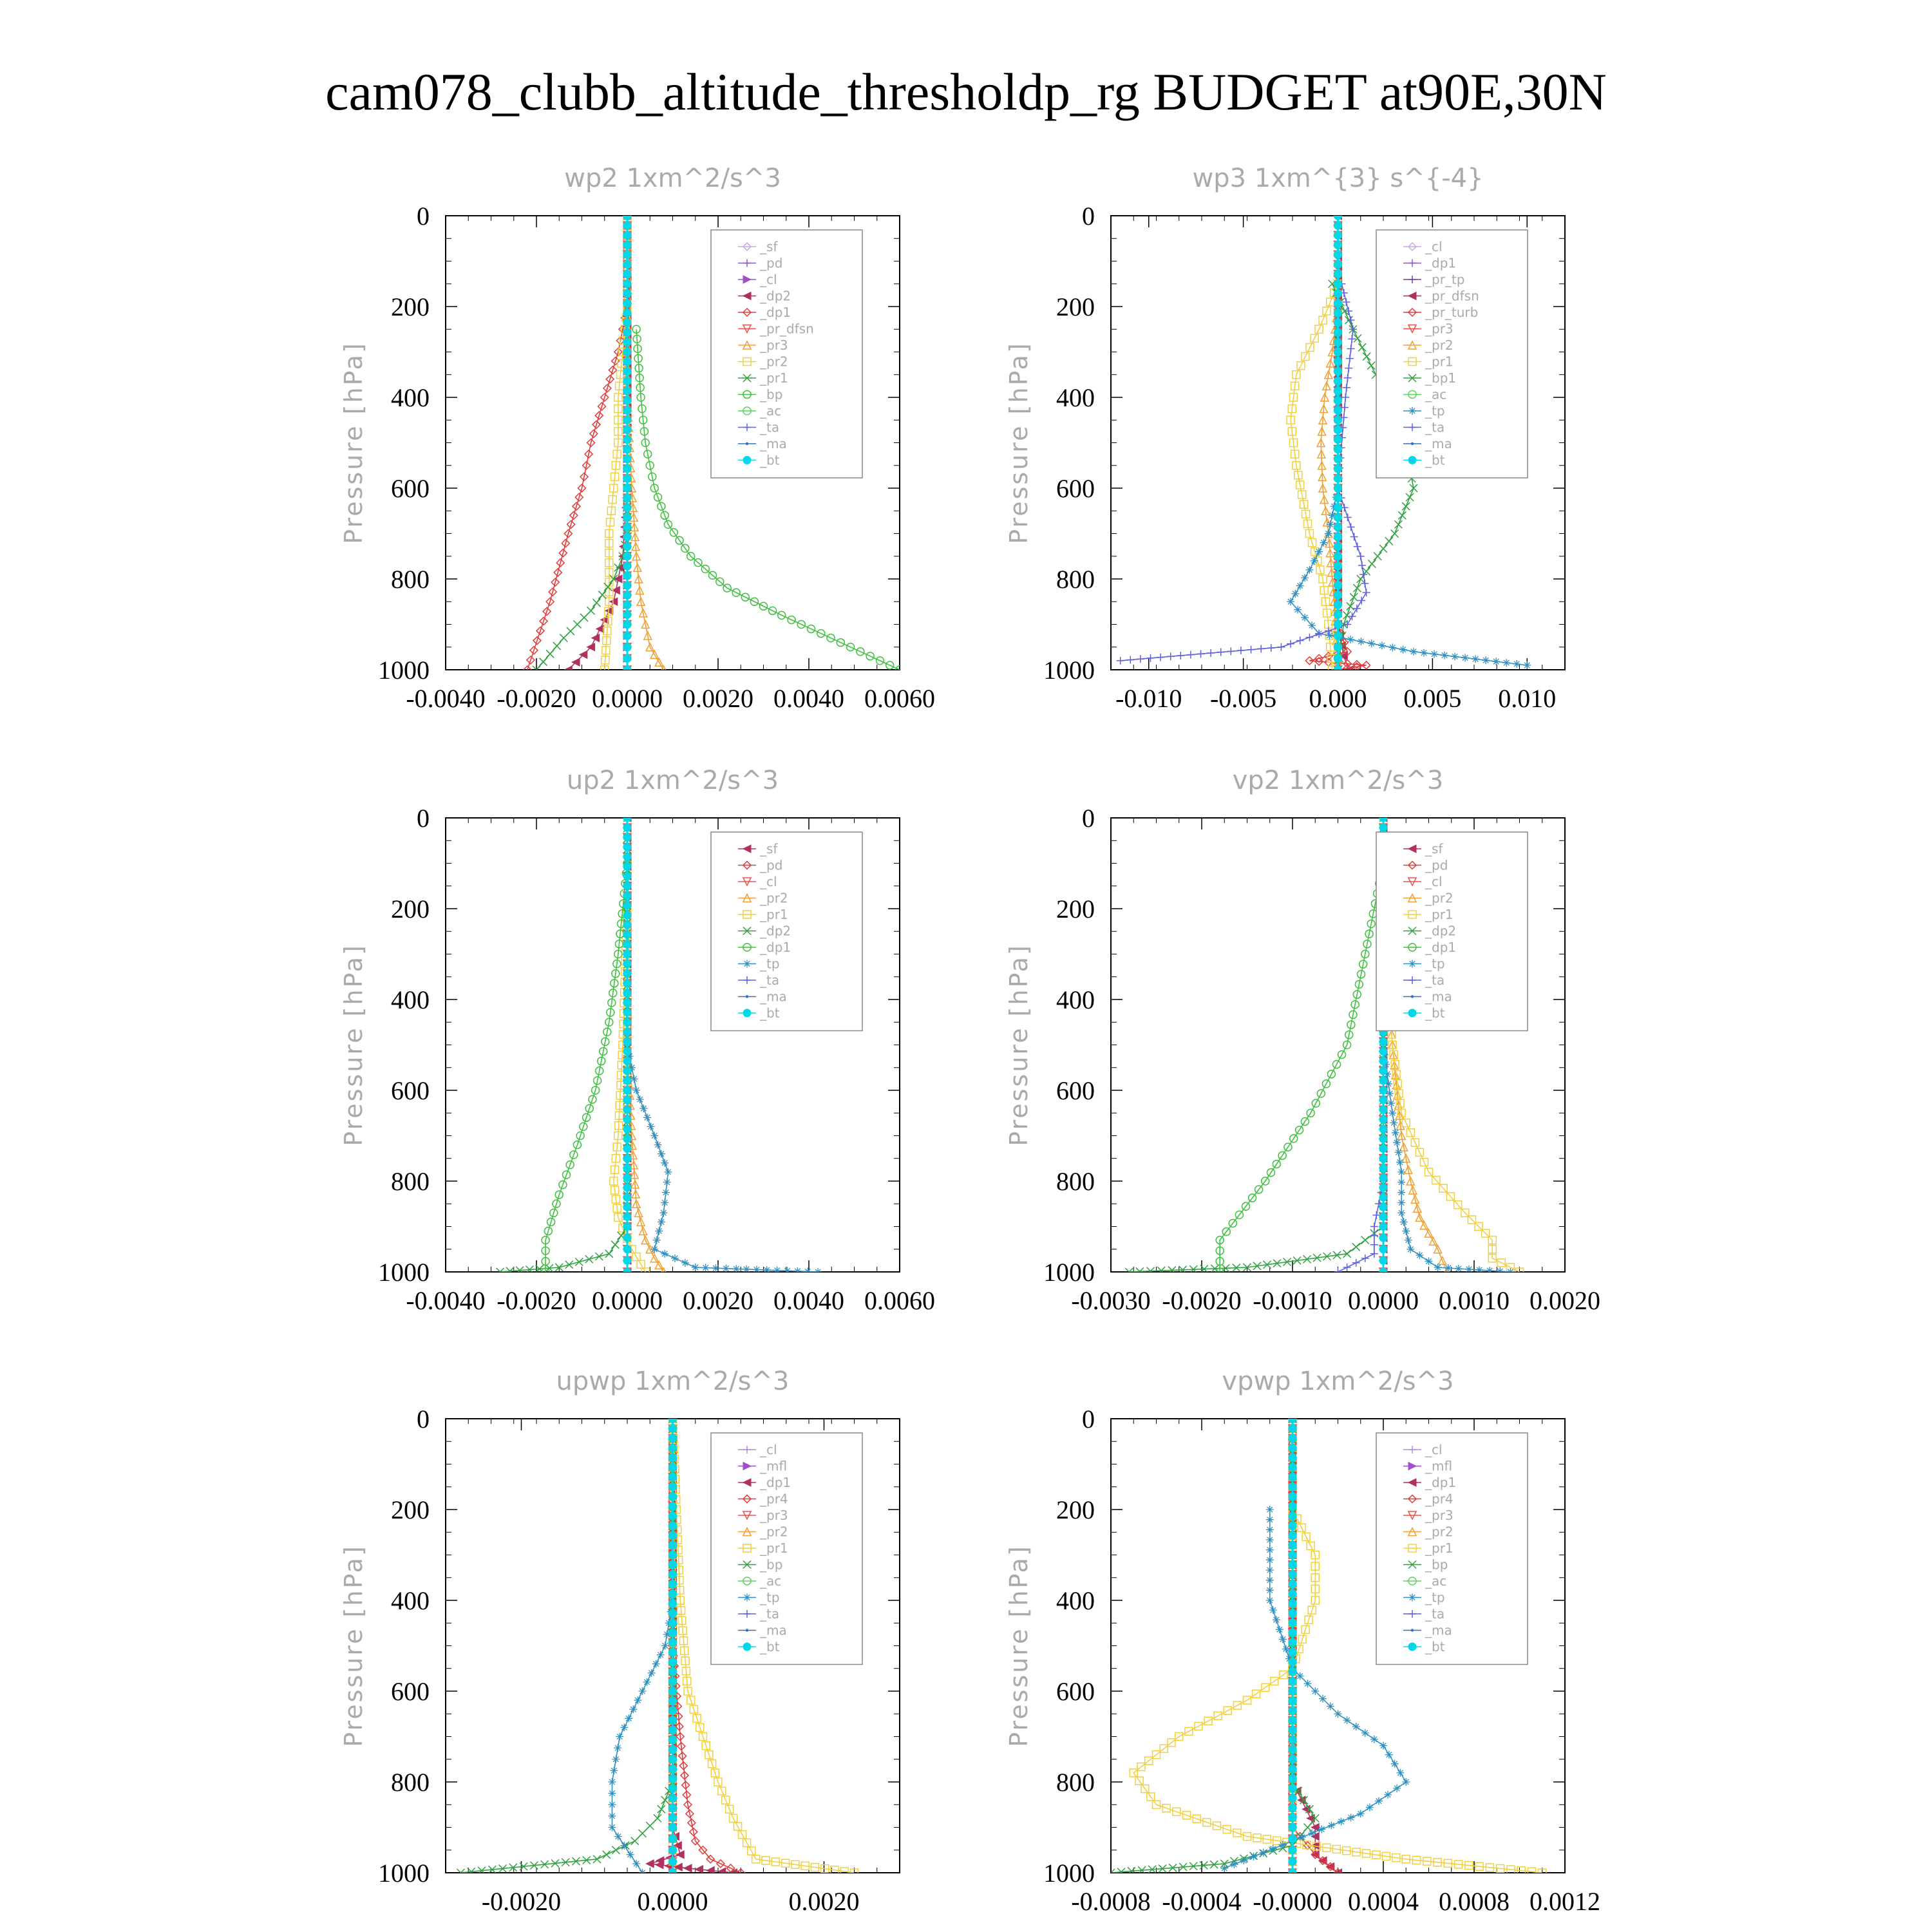 The width and height of the screenshot is (1932, 1932). I want to click on series-tp, so click(722, 1157).